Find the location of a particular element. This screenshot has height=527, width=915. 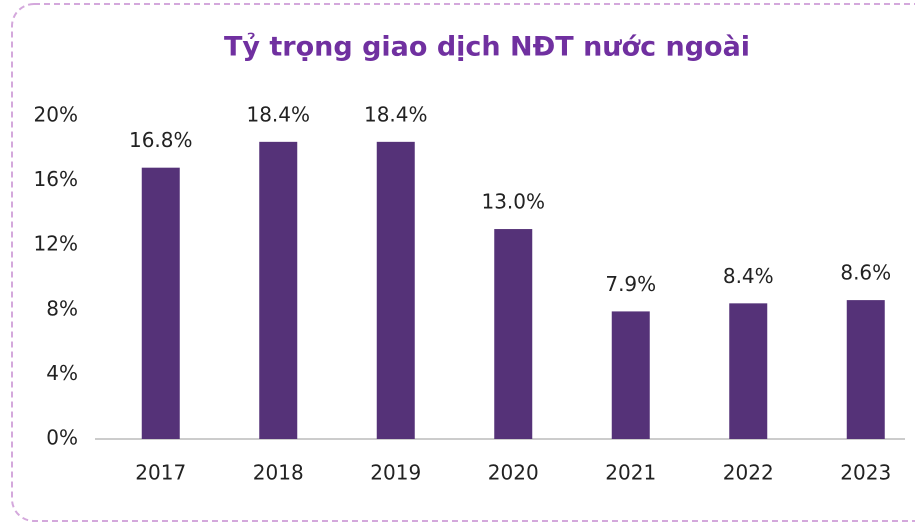

x-tick-label: 2021 is located at coordinates (630, 473).